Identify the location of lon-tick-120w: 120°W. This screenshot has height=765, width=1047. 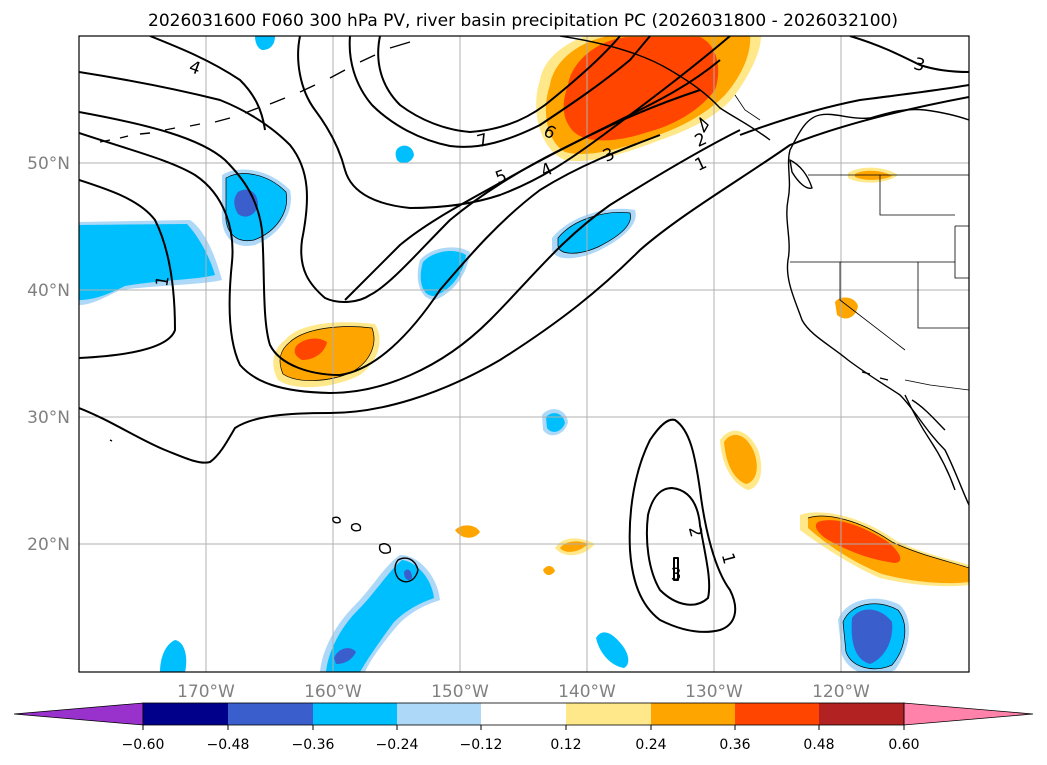
(841, 692).